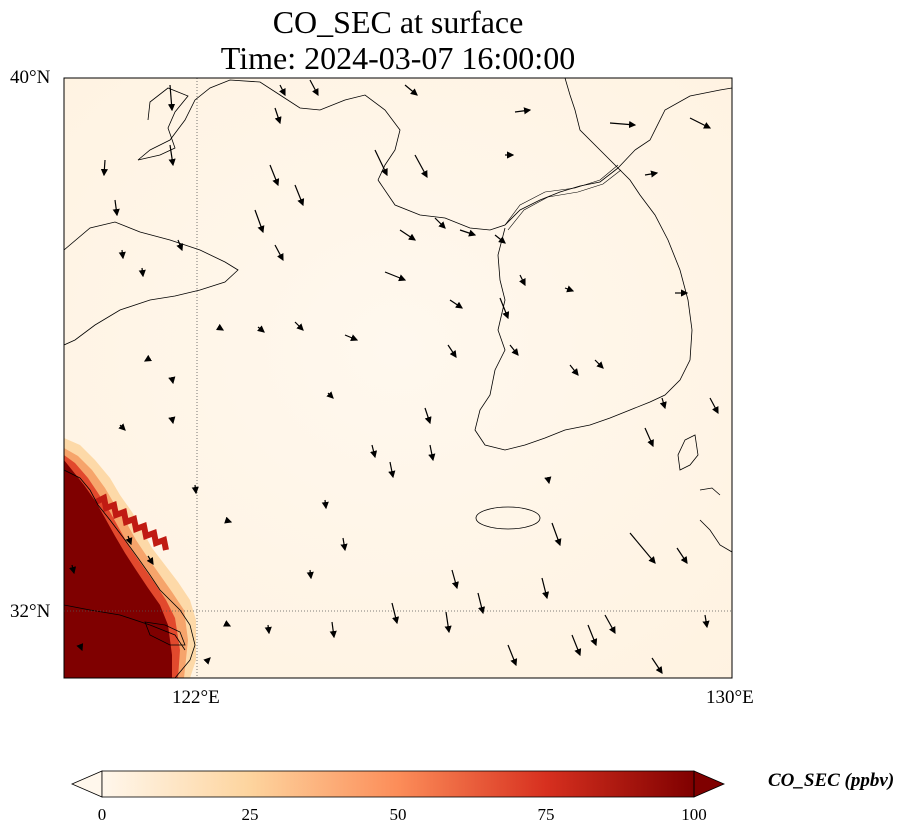 This screenshot has height=836, width=916. I want to click on map-title-line1: CO_SEC at surface, so click(398, 22).